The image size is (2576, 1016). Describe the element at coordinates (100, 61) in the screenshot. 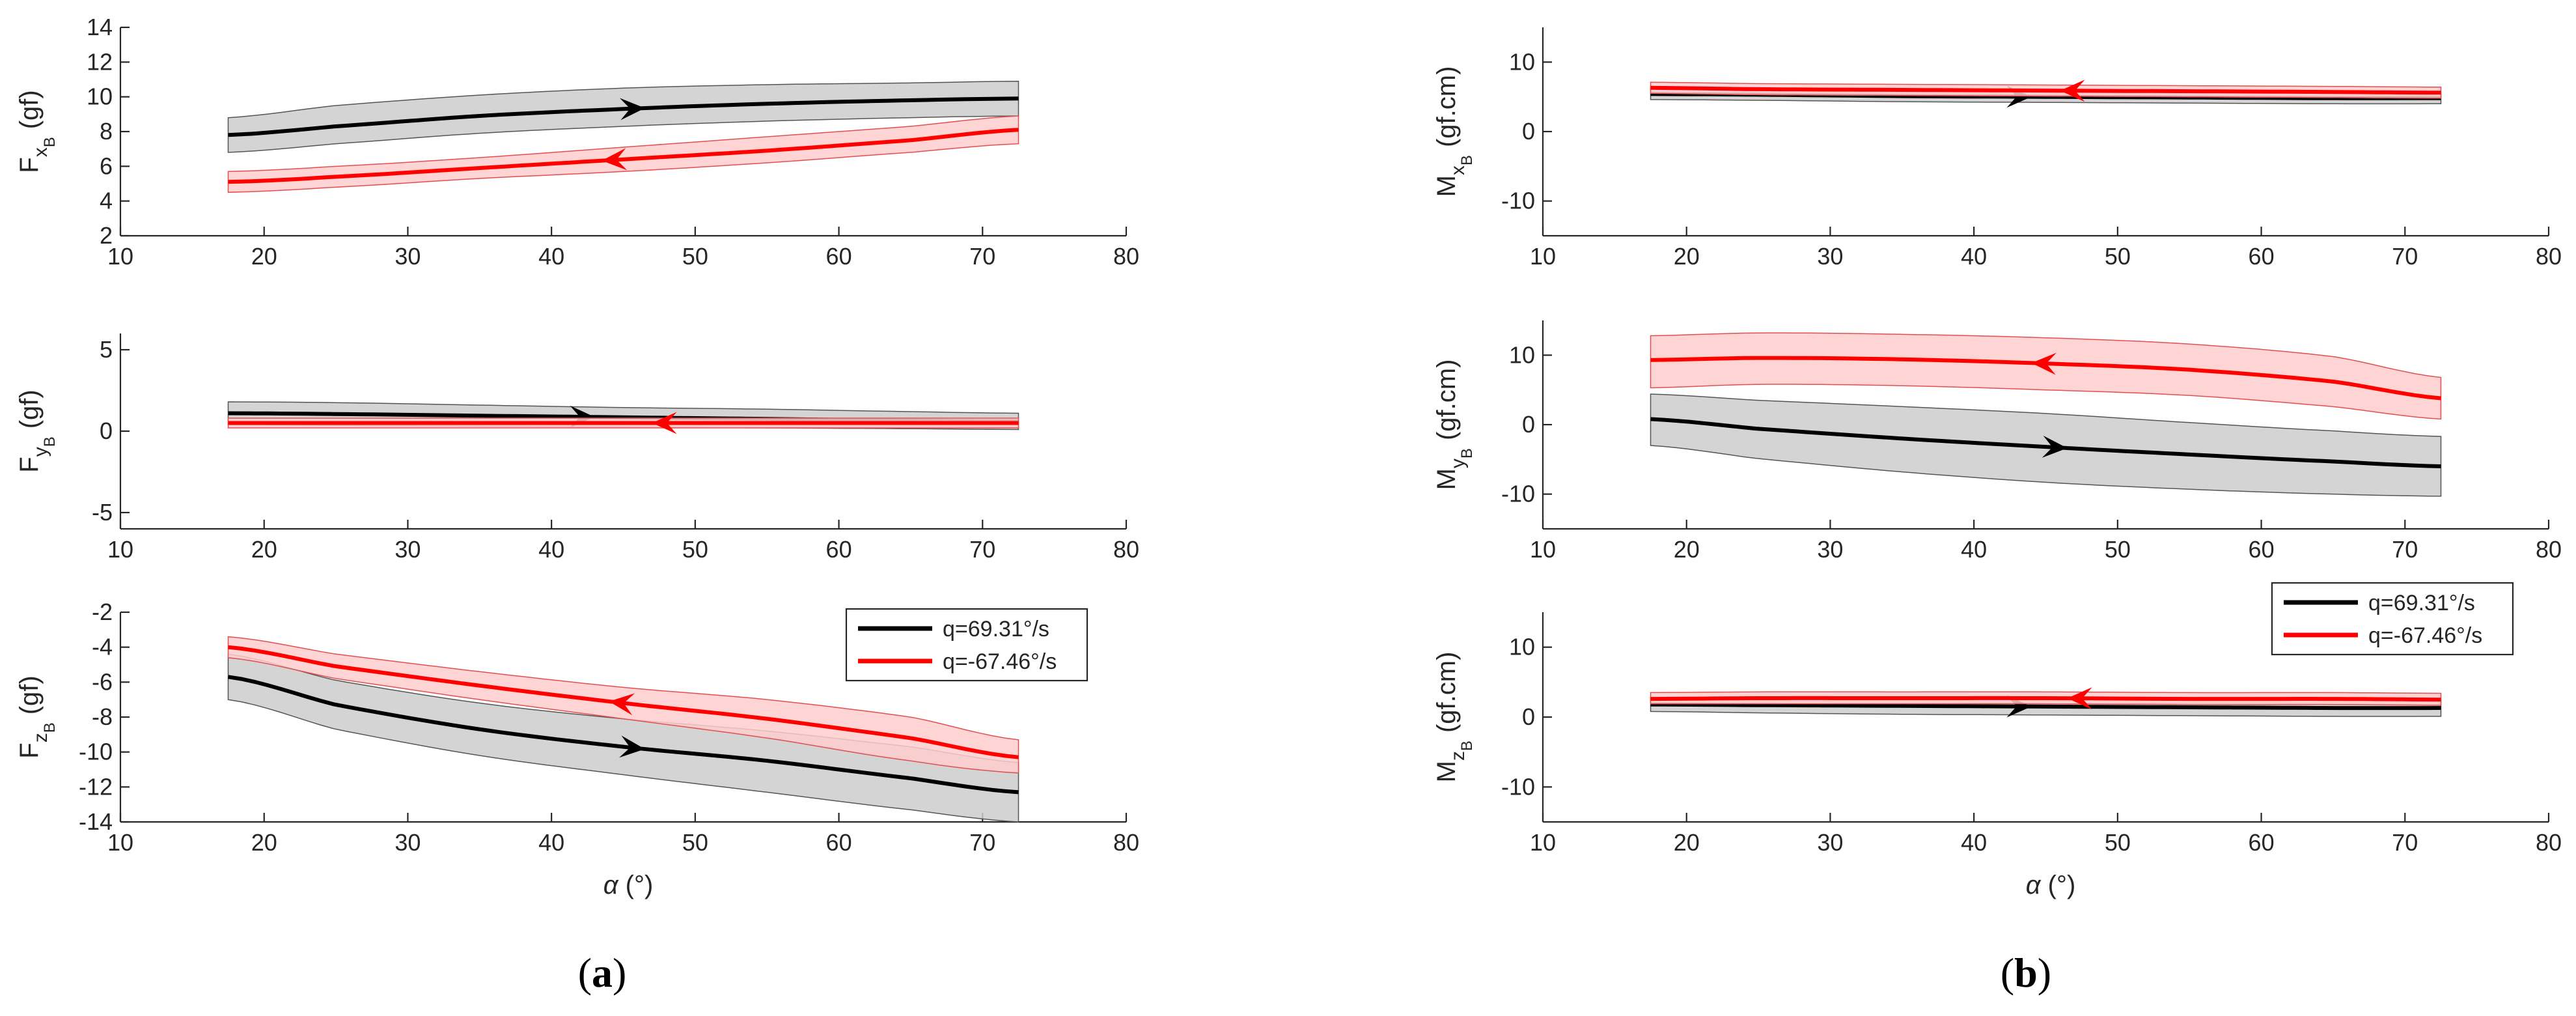

I see `y-tick-label: 12` at that location.